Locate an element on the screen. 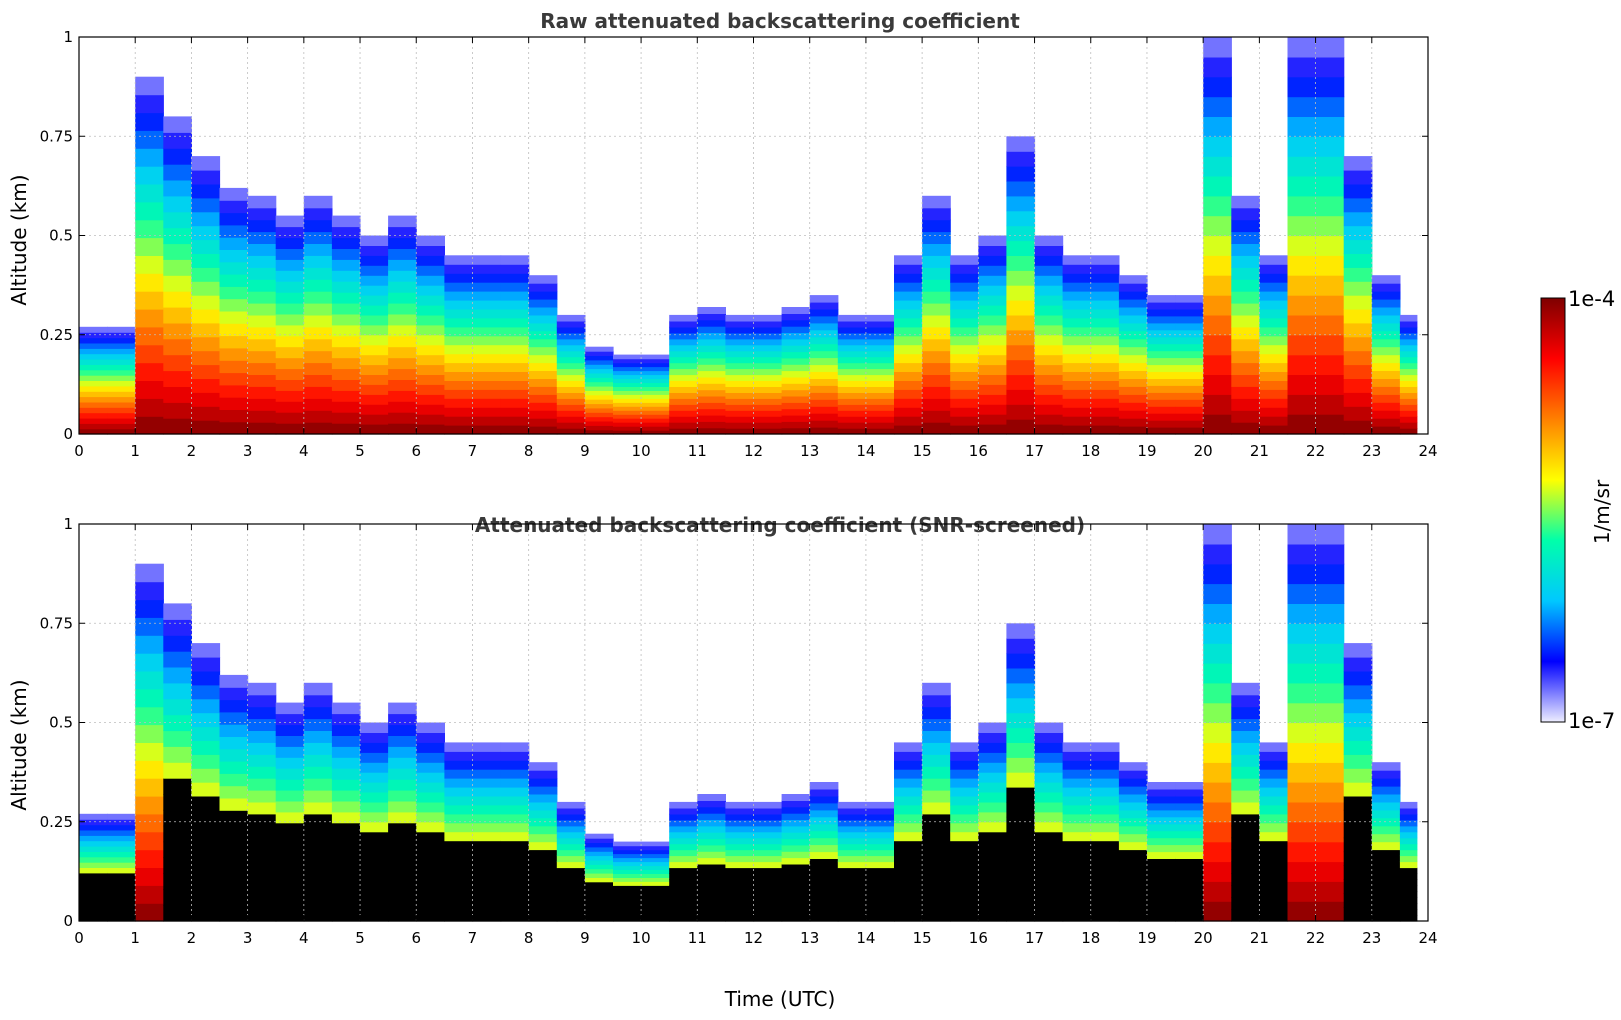 This screenshot has height=1020, width=1621. colorbar-gradient is located at coordinates (1553, 510).